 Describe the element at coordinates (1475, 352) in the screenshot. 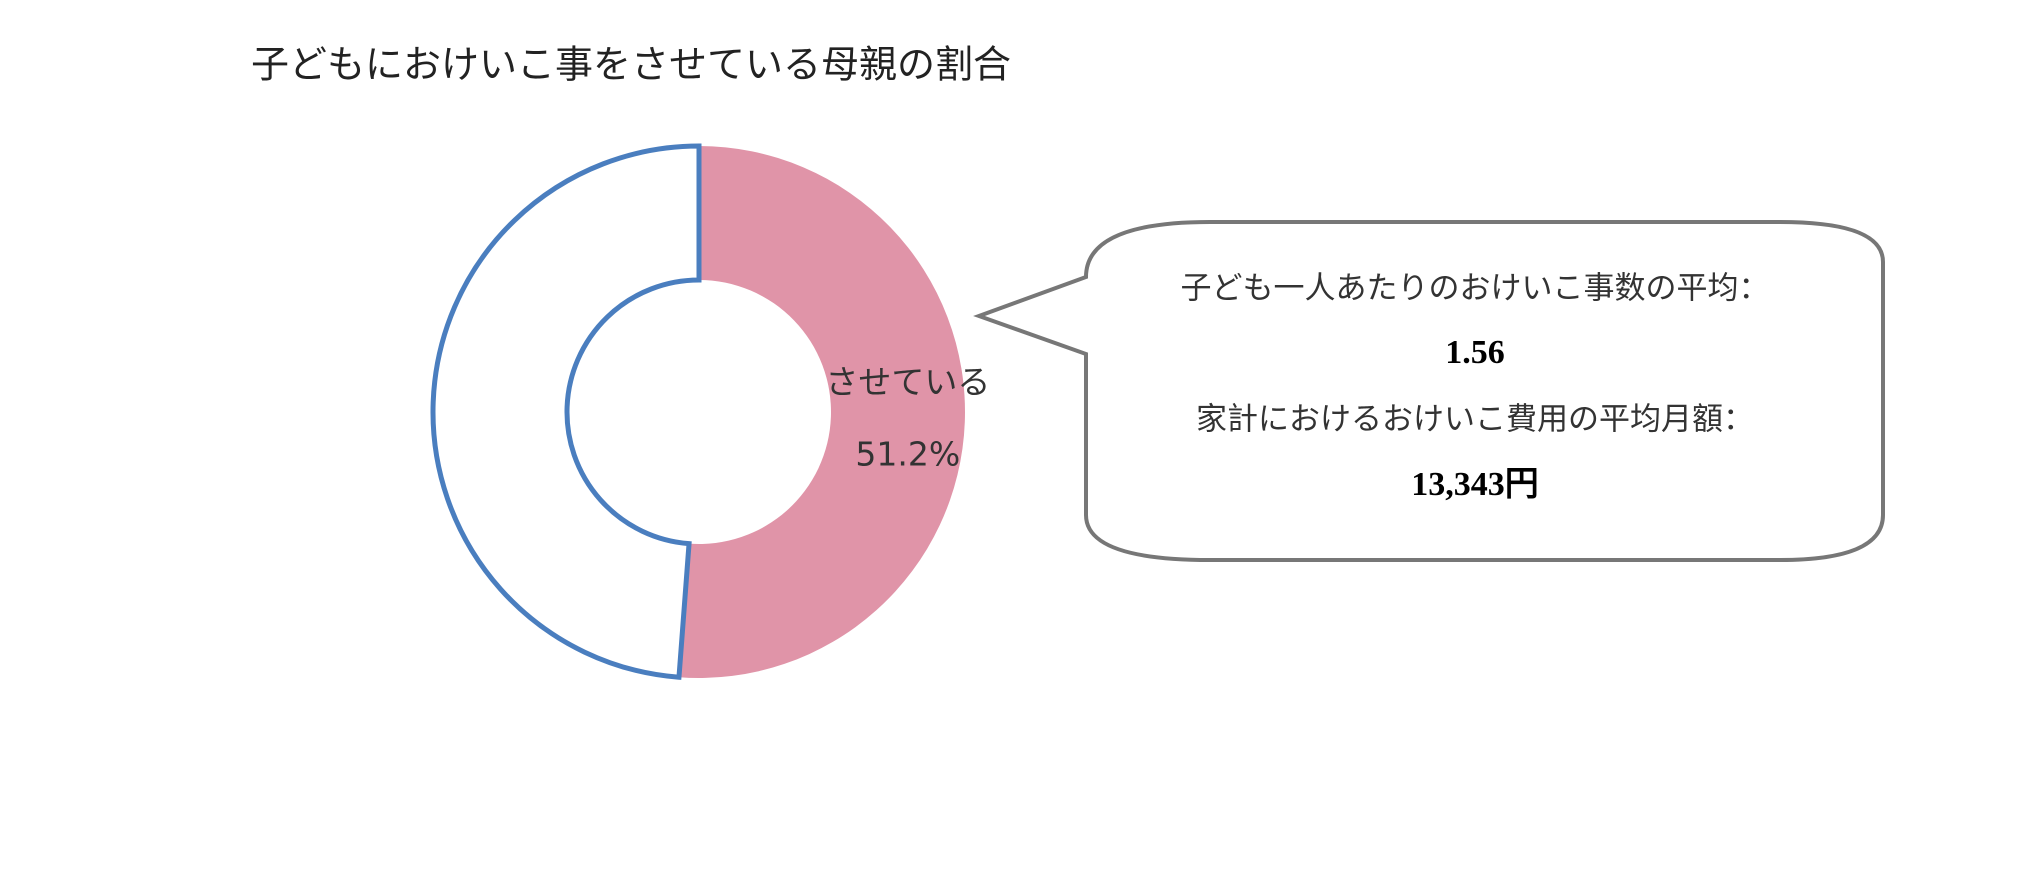

I see `callout-value: 1.56` at that location.